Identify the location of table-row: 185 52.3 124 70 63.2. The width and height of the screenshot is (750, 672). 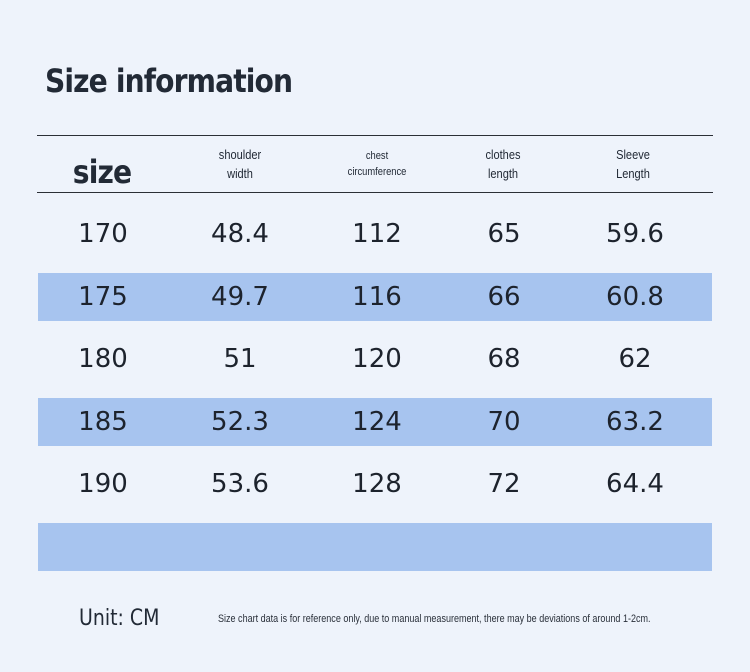
(375, 422).